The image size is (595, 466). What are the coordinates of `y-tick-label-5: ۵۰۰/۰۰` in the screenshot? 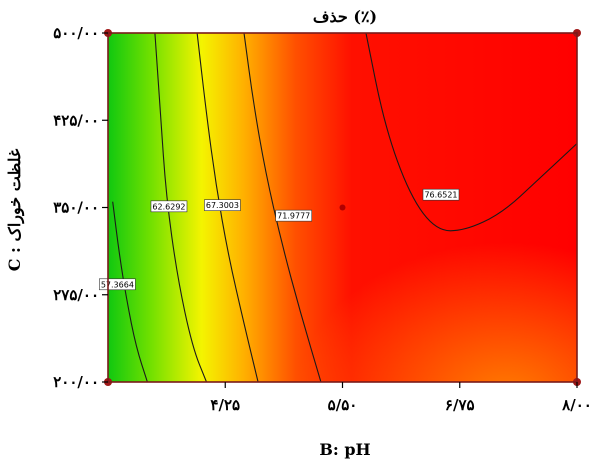 It's located at (76, 33).